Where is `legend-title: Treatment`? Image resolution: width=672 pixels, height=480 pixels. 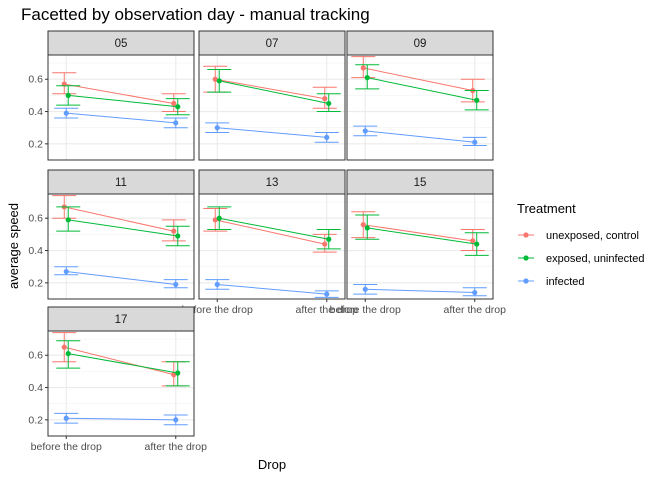 legend-title: Treatment is located at coordinates (546, 208).